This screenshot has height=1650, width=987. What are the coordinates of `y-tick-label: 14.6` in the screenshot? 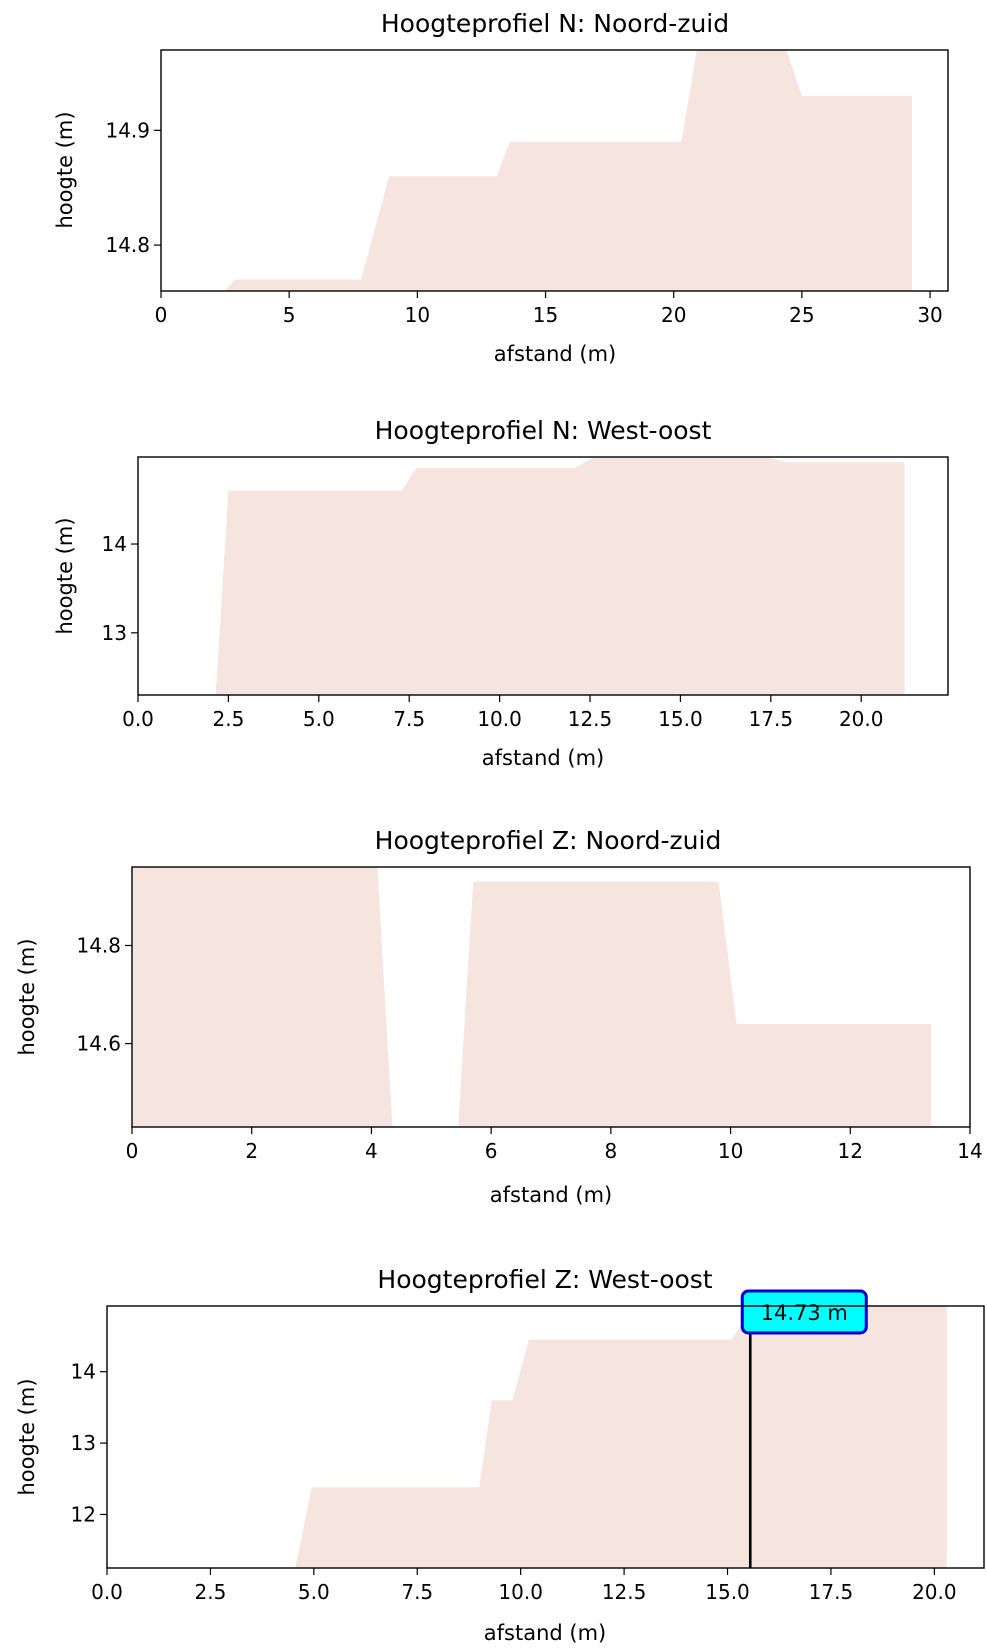 It's located at (98, 1044).